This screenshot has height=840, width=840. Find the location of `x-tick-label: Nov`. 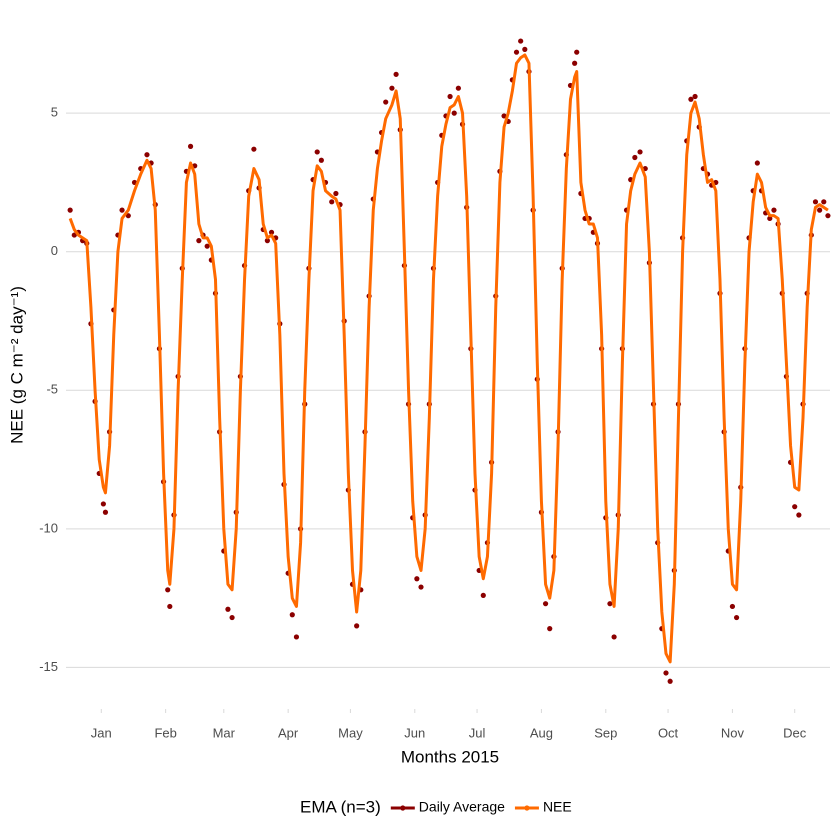

x-tick-label: Nov is located at coordinates (733, 732).